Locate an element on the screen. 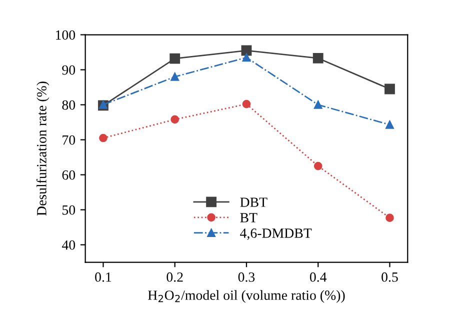 This screenshot has width=474, height=316. x-tick-label: 0.3 is located at coordinates (246, 277).